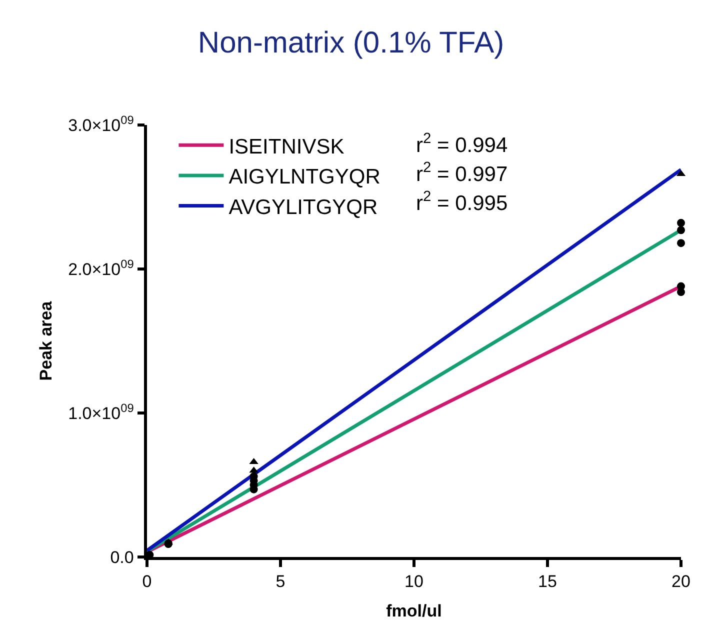 The image size is (702, 630). What do you see at coordinates (414, 582) in the screenshot?
I see `x-tick-label: 10` at bounding box center [414, 582].